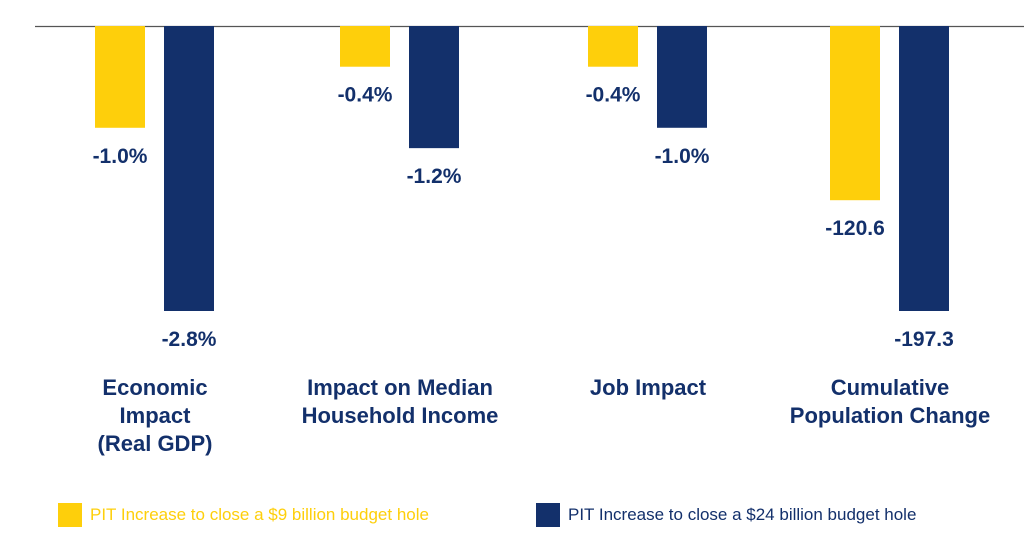 Image resolution: width=1024 pixels, height=556 pixels. I want to click on value-label-household-income-24-billion: -1.2%, so click(434, 176).